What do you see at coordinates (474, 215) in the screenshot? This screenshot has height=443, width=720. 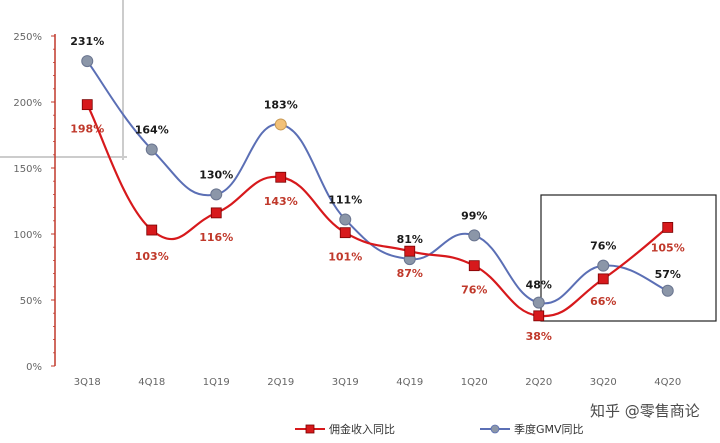 I see `gmv-data-label: 99%` at bounding box center [474, 215].